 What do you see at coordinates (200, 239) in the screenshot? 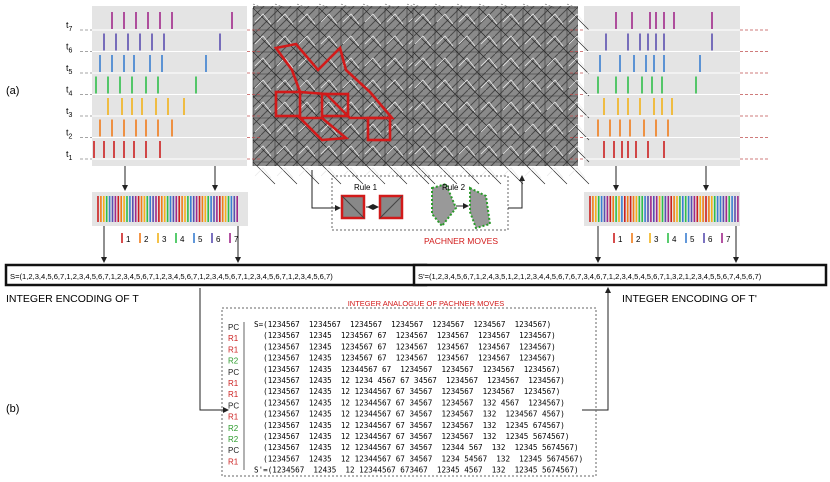
I see `legend-label: 5` at bounding box center [200, 239].